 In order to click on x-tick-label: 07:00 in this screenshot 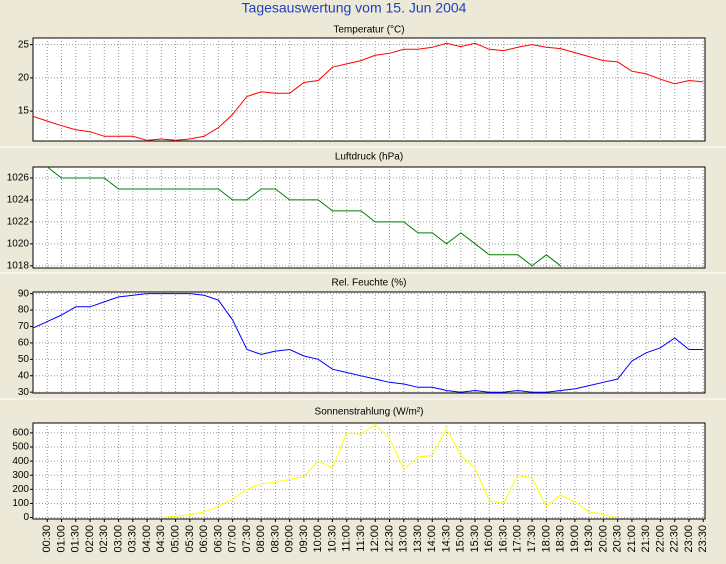, I will do `click(233, 539)`.